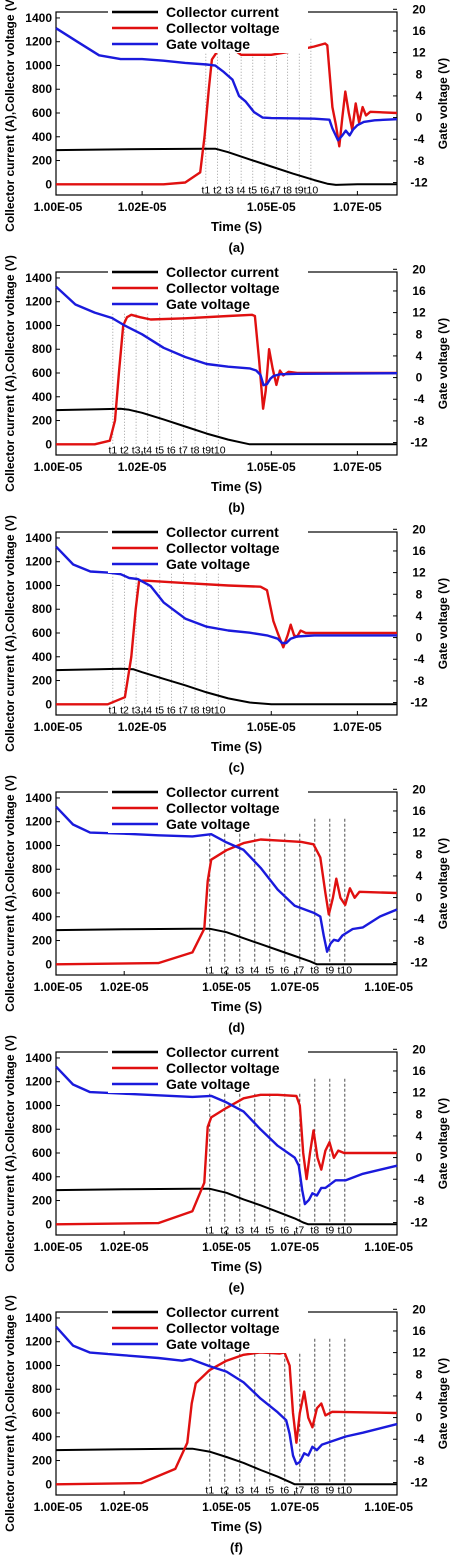 The image size is (462, 1566). Describe the element at coordinates (419, 1331) in the screenshot. I see `y-right-tick-label: 16` at that location.